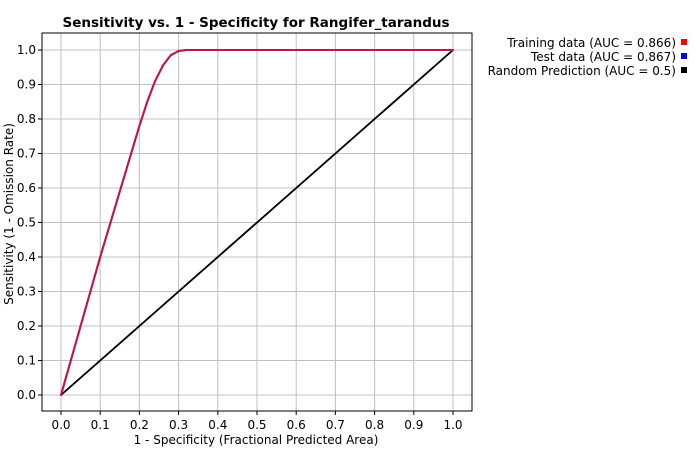 The height and width of the screenshot is (454, 700). Describe the element at coordinates (26, 119) in the screenshot. I see `y-tick-label: 0.8` at that location.